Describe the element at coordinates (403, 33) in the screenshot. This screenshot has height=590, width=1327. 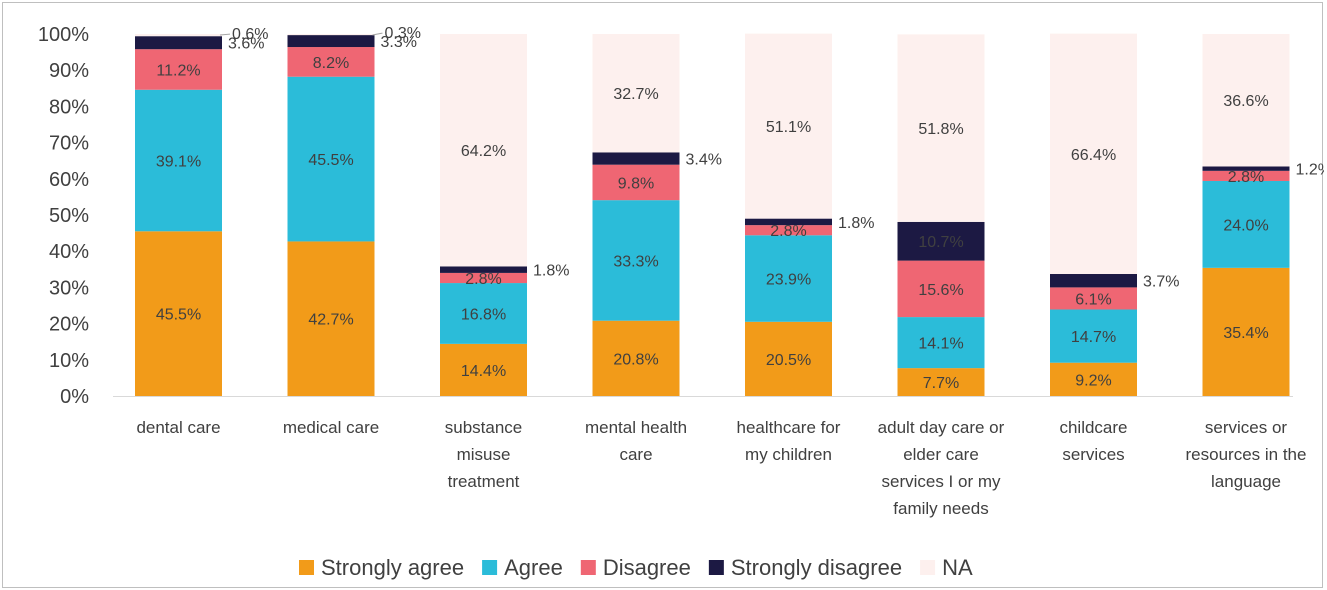
I see `data-label: 0.3%` at that location.